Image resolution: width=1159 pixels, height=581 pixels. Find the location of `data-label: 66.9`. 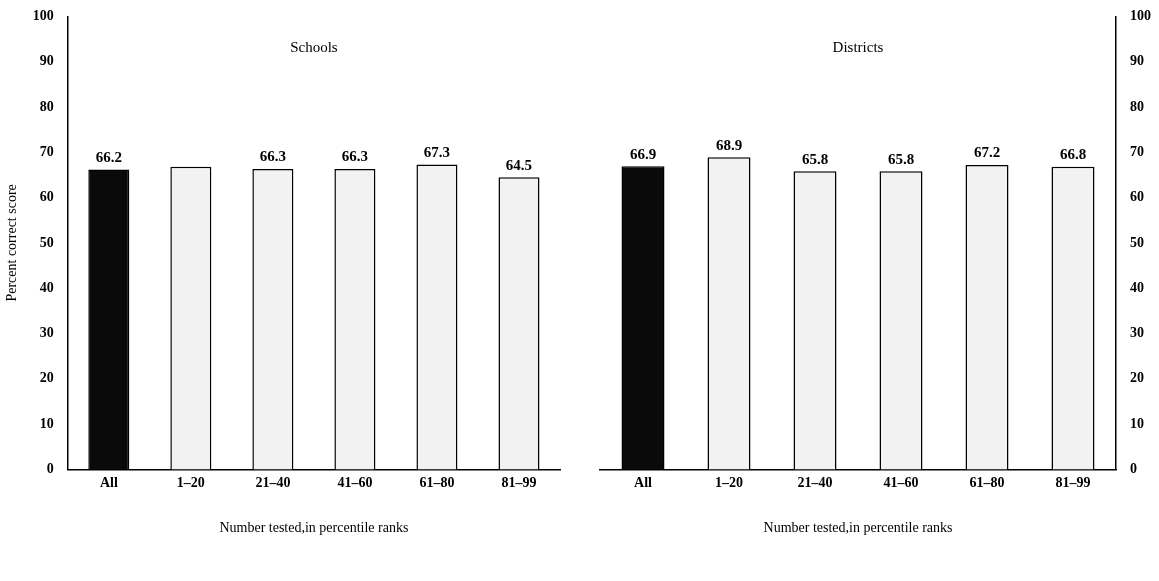

data-label: 66.9 is located at coordinates (643, 153).